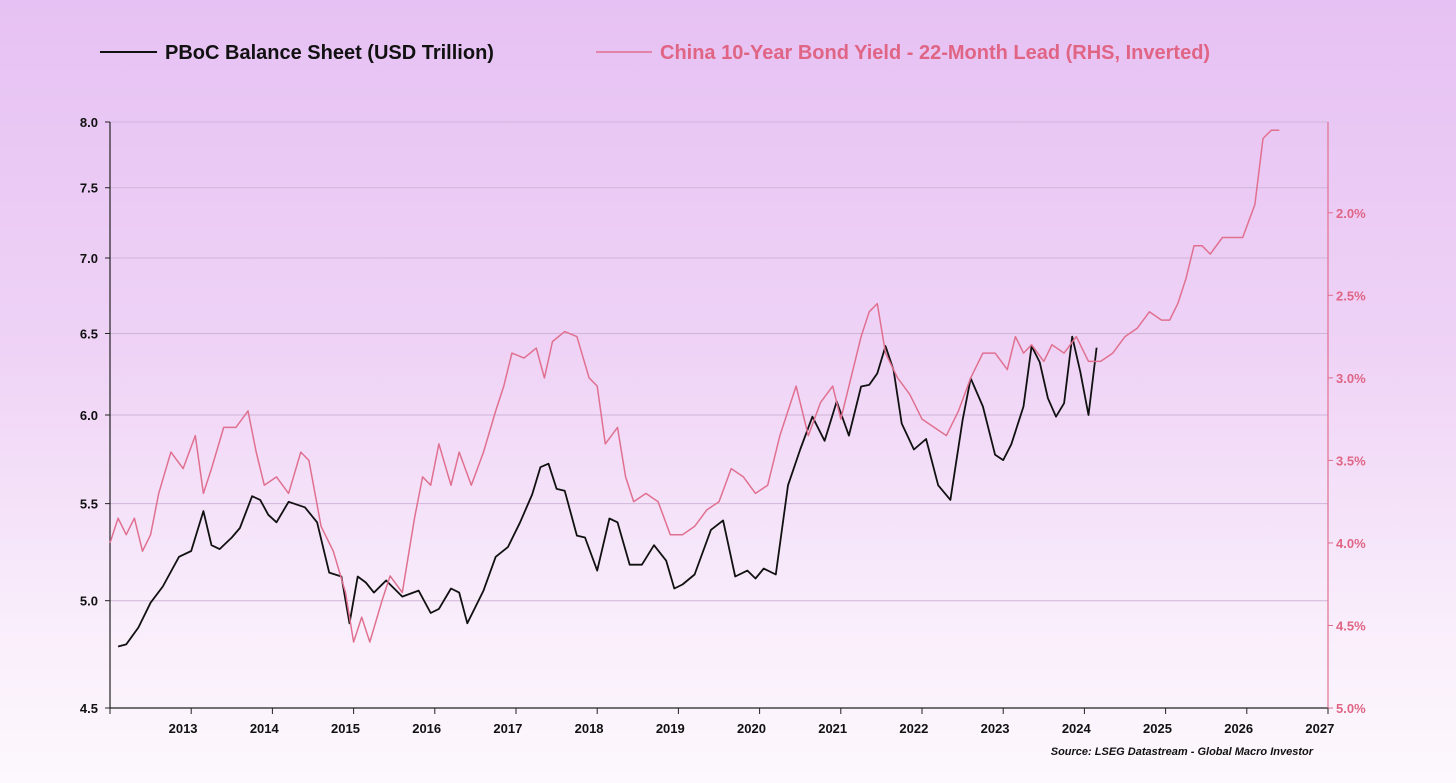 Image resolution: width=1456 pixels, height=783 pixels. I want to click on x-tick-label: 2024, so click(1077, 728).